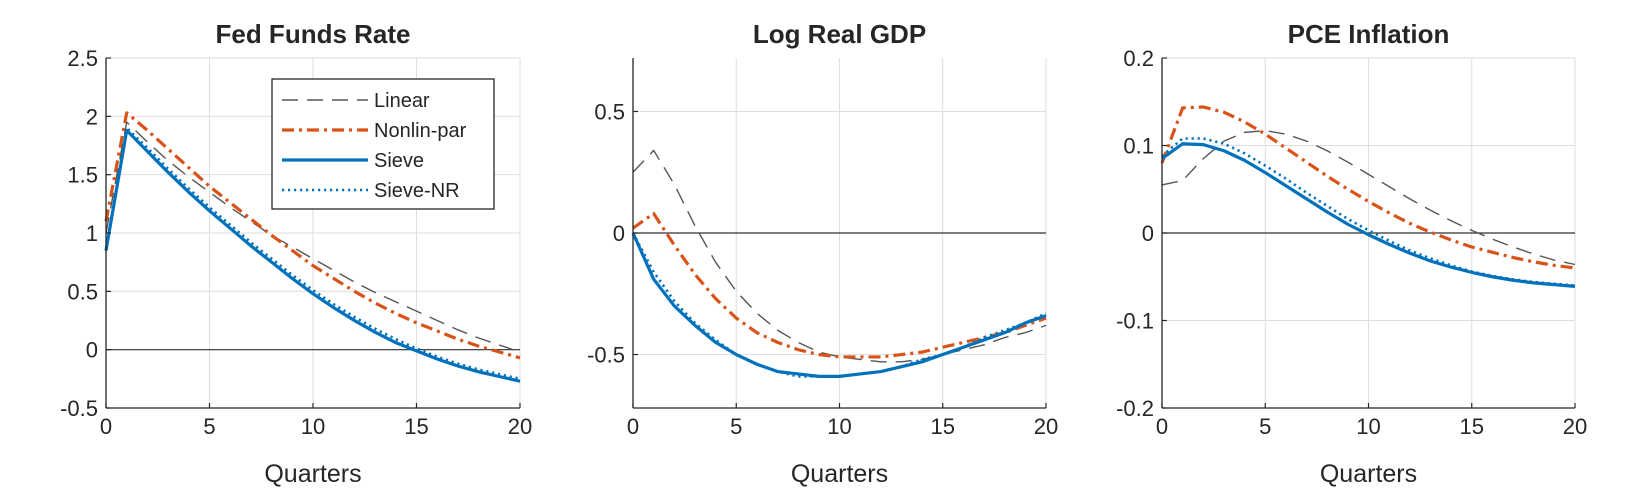 This screenshot has width=1647, height=504. What do you see at coordinates (417, 191) in the screenshot?
I see `legend-label: Sieve-NR` at bounding box center [417, 191].